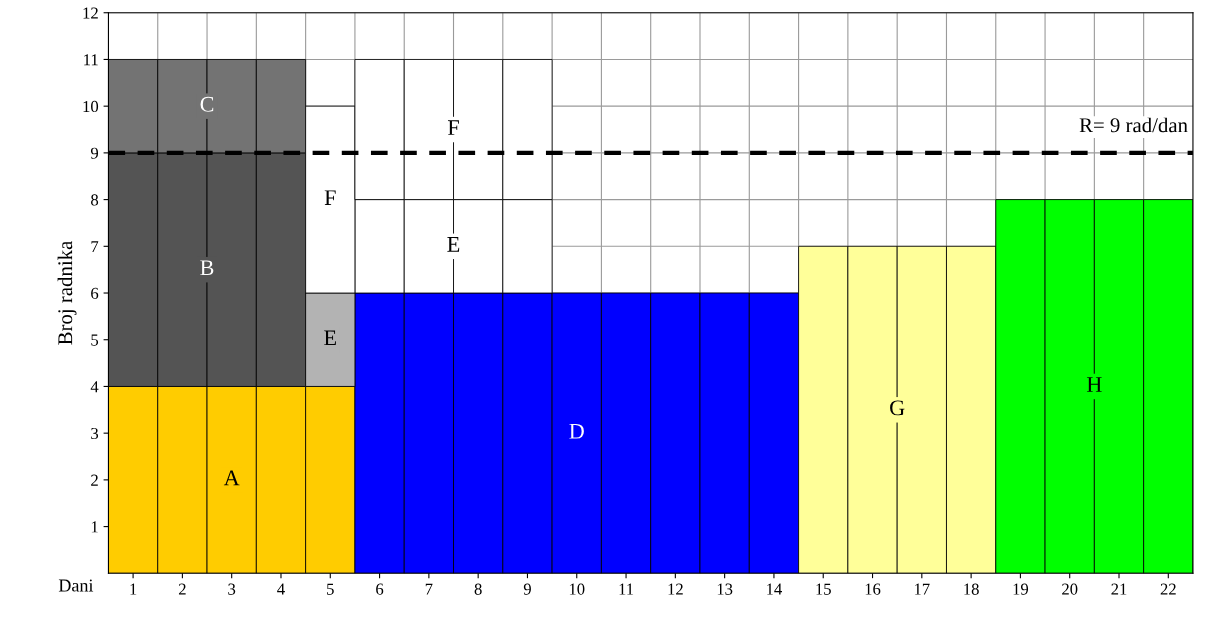 Image resolution: width=1205 pixels, height=637 pixels. Describe the element at coordinates (1094, 384) in the screenshot. I see `series-label: H` at that location.